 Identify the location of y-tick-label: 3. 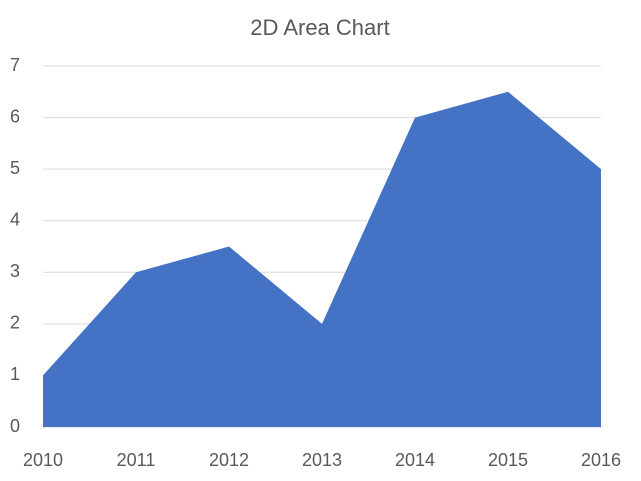
(15, 271).